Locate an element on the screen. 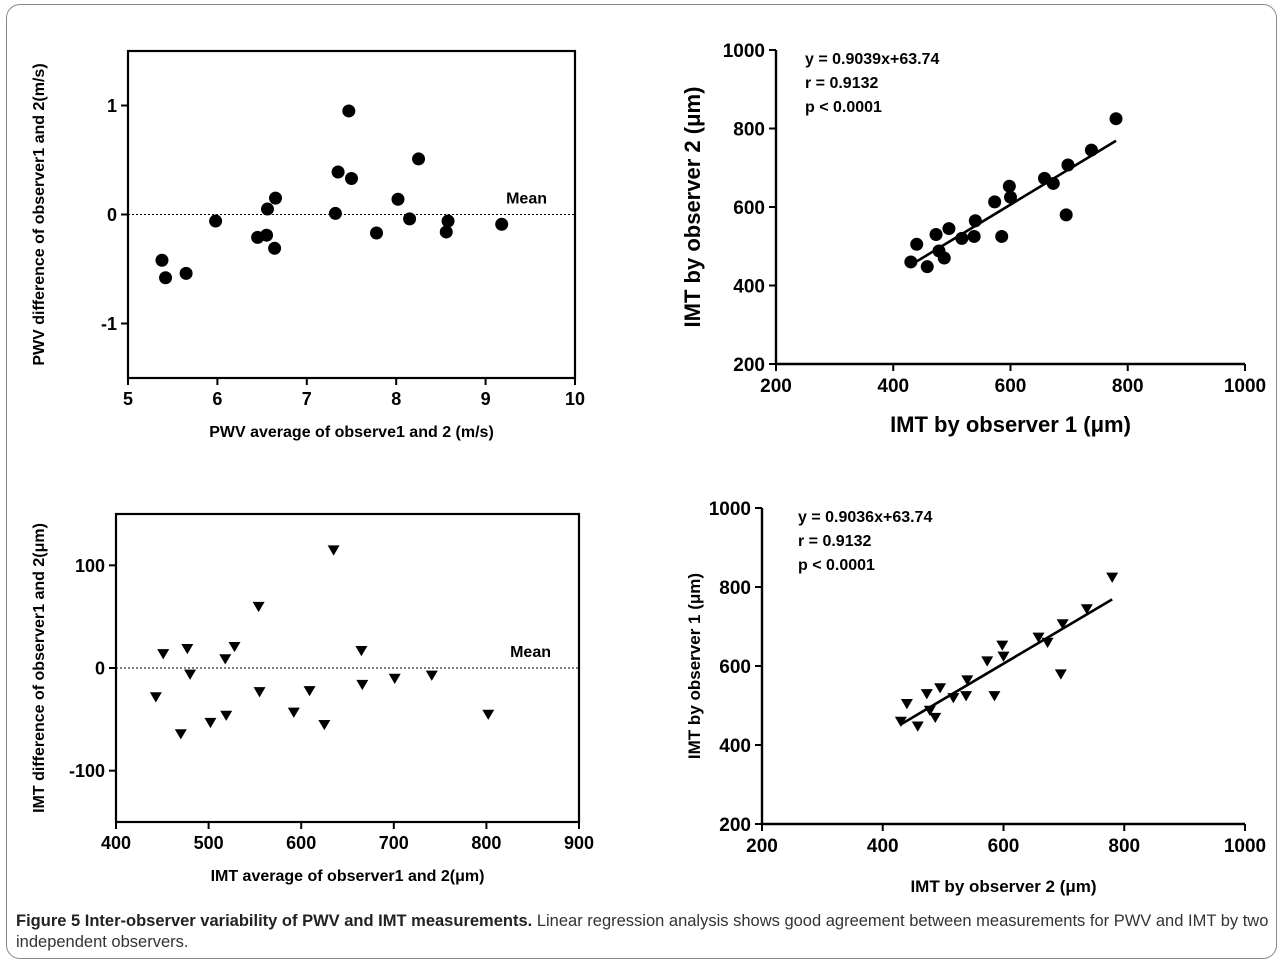 This screenshot has width=1285, height=965. y-axis-label: IMT by observer 1 (μm) is located at coordinates (694, 666).